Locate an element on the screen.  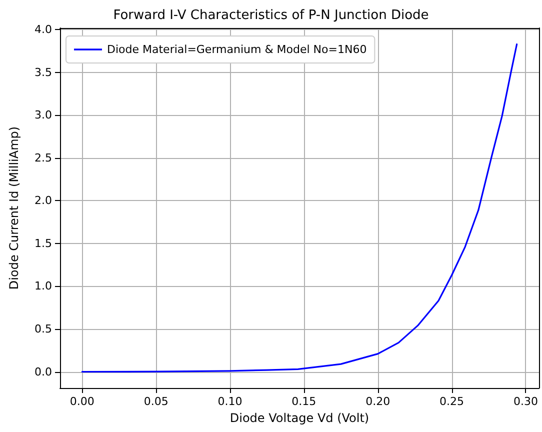
x-tick-label: 0.00 is located at coordinates (82, 401).